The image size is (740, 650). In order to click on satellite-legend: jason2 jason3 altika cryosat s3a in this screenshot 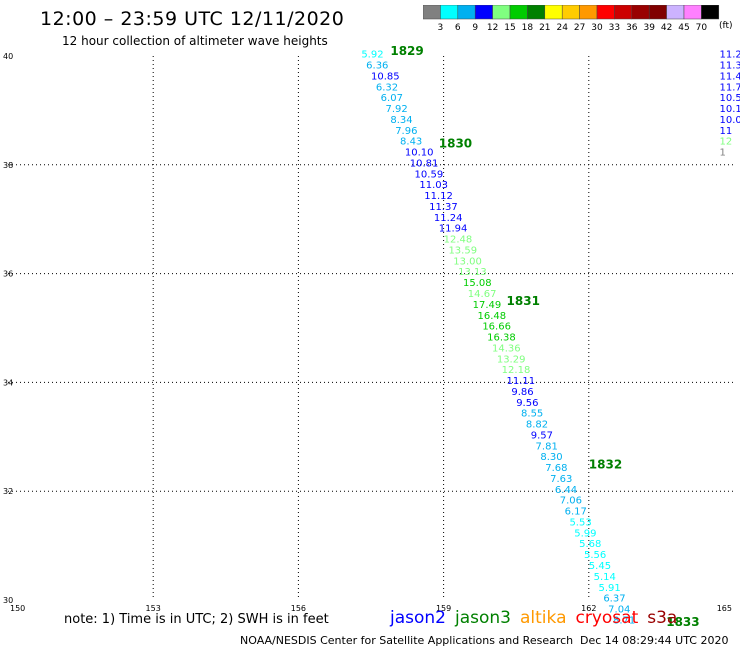, I will do `click(538, 618)`.